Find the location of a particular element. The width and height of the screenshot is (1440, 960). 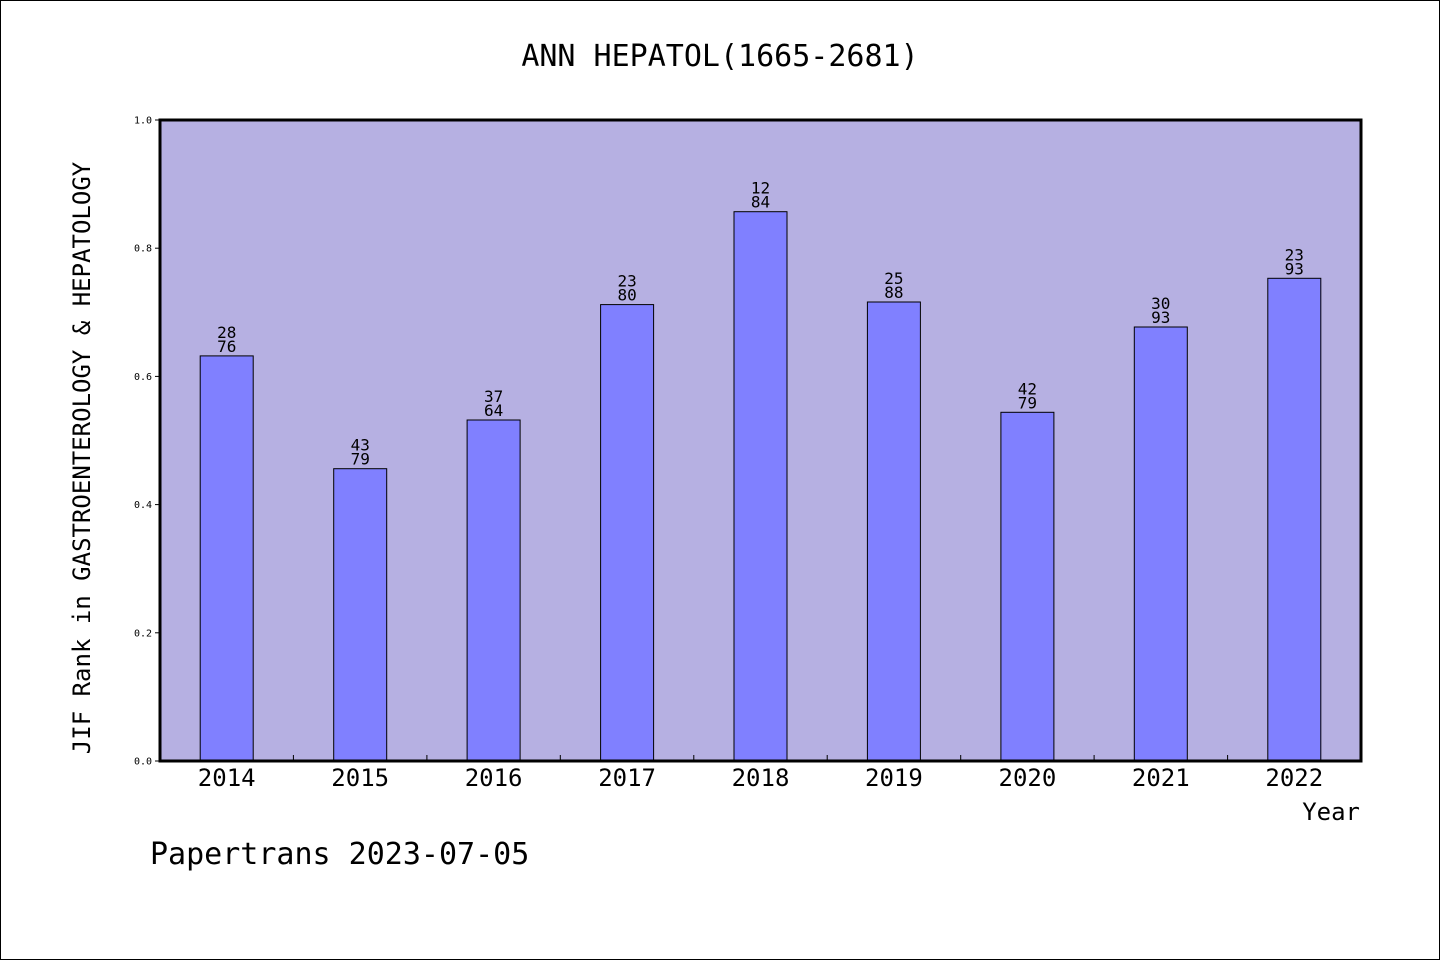

bar-label-2015-total: 79 is located at coordinates (360, 459).